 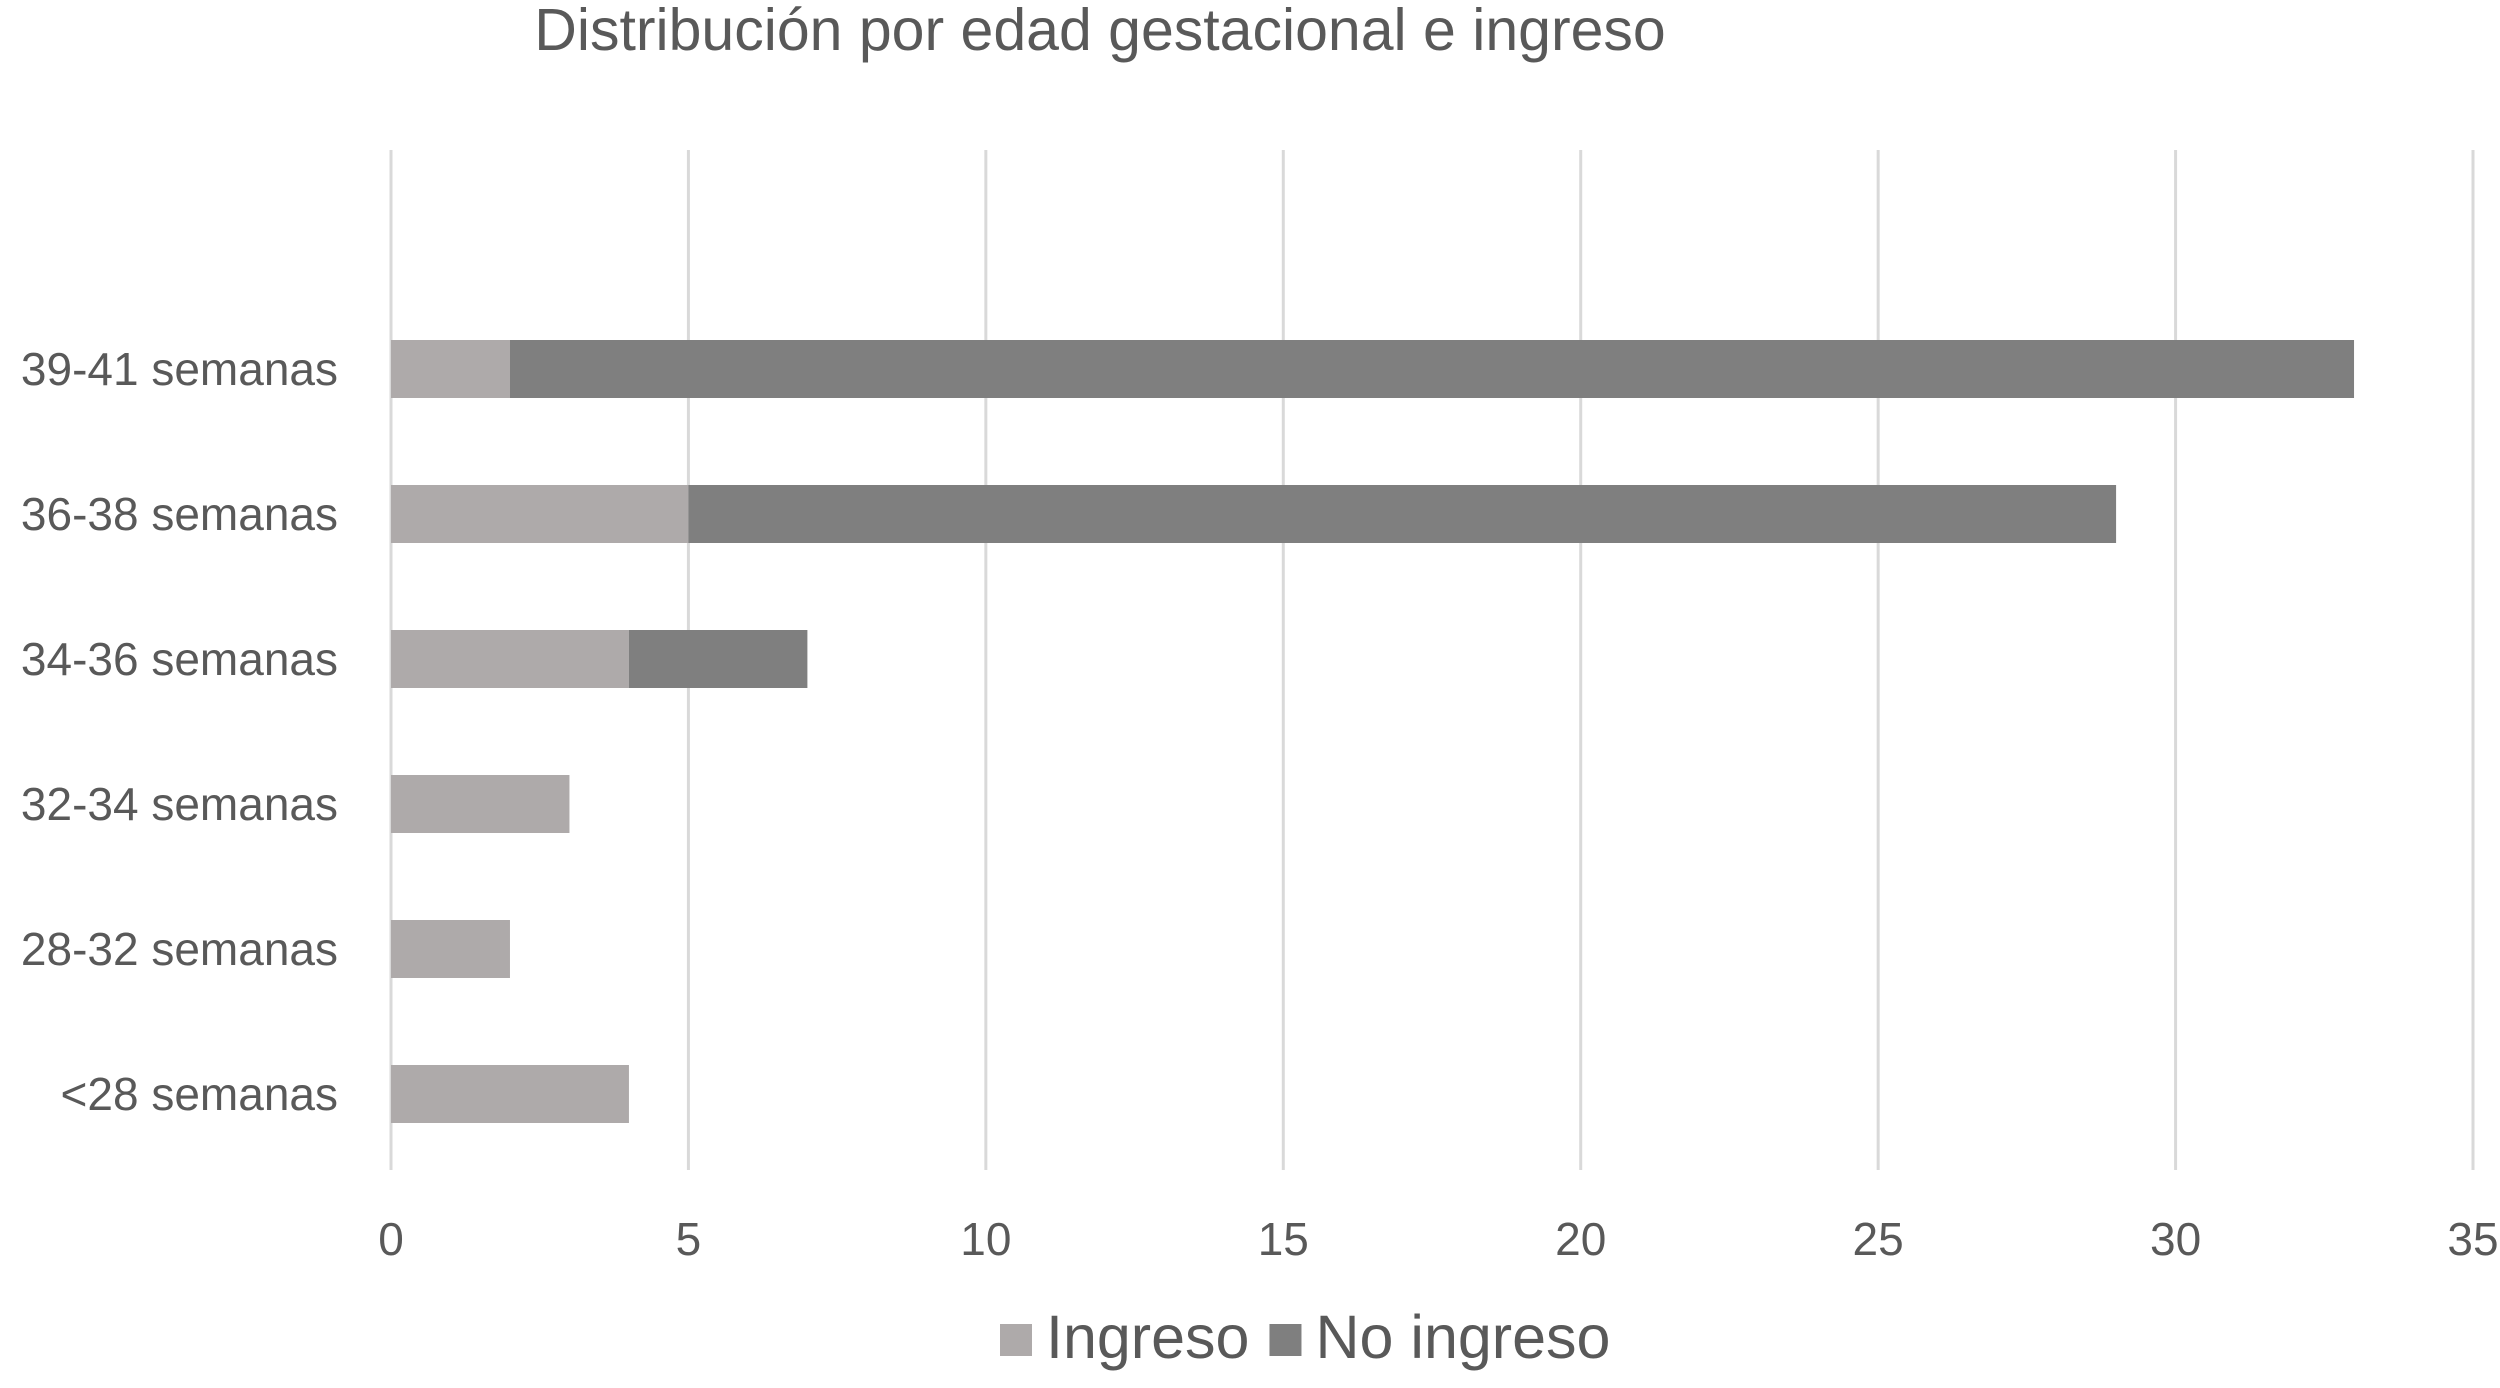 I want to click on category-label: 36-38 semanas, so click(x=179, y=514).